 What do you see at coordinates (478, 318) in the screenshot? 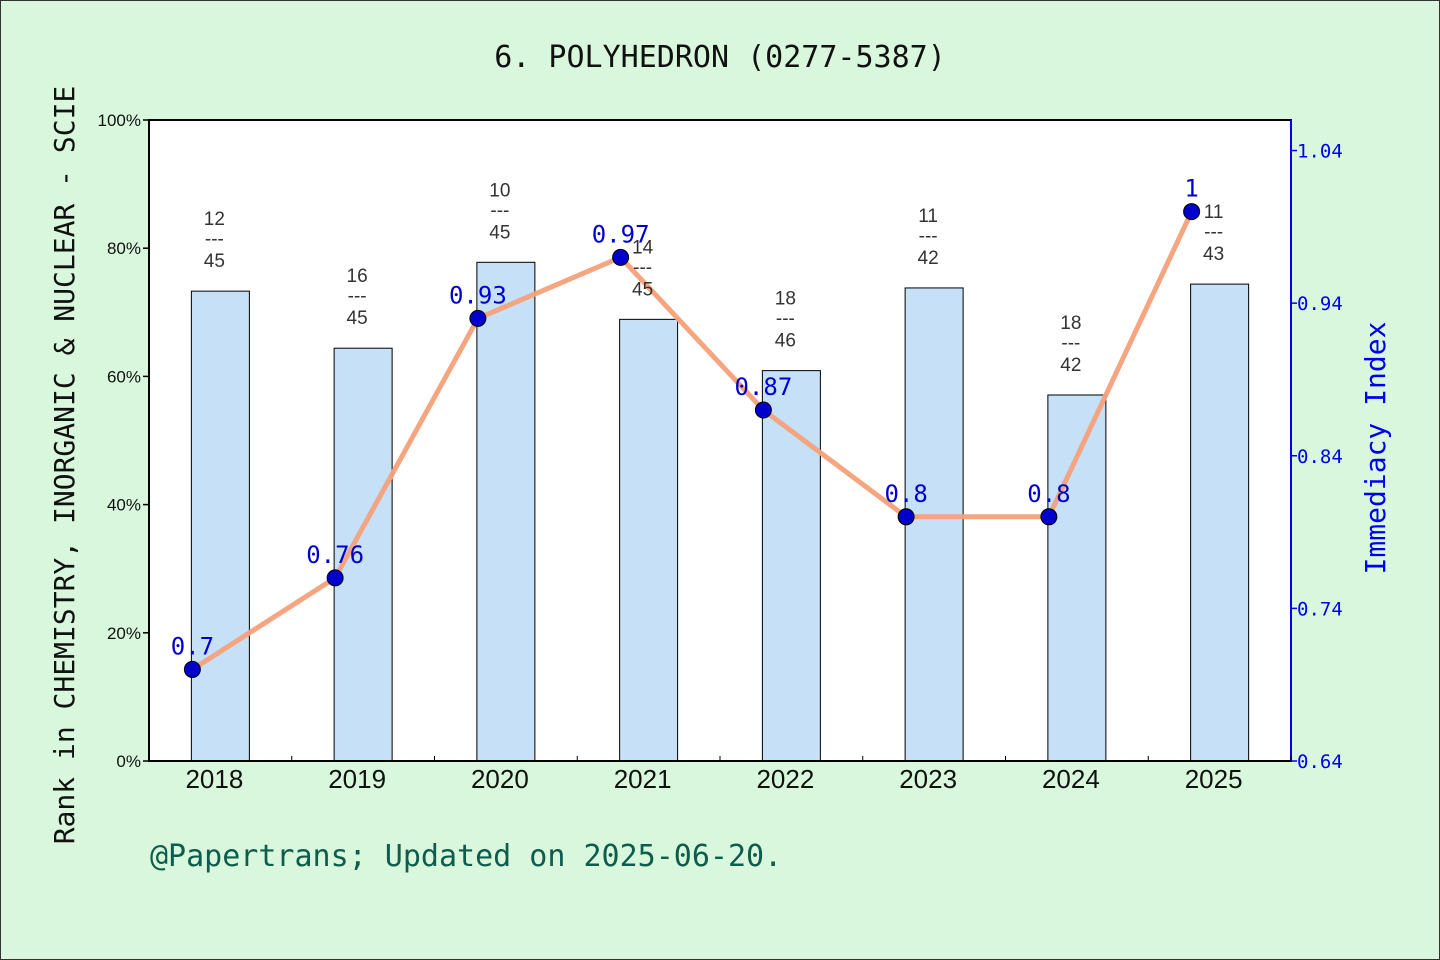
I see `immediacy-point-2020` at bounding box center [478, 318].